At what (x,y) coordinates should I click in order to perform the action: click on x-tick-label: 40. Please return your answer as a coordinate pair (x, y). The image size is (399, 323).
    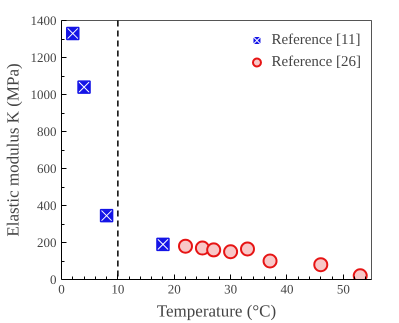
    Looking at the image, I should click on (287, 289).